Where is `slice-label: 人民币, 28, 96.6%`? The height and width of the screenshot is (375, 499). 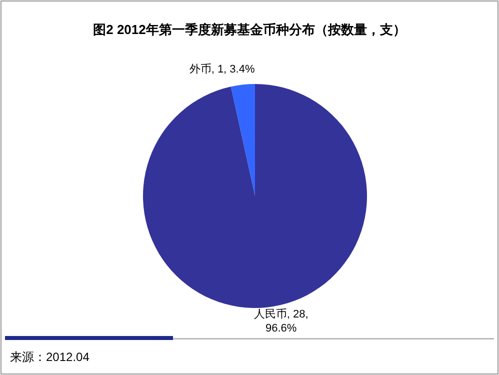
slice-label: 人民币, 28, 96.6% is located at coordinates (281, 320).